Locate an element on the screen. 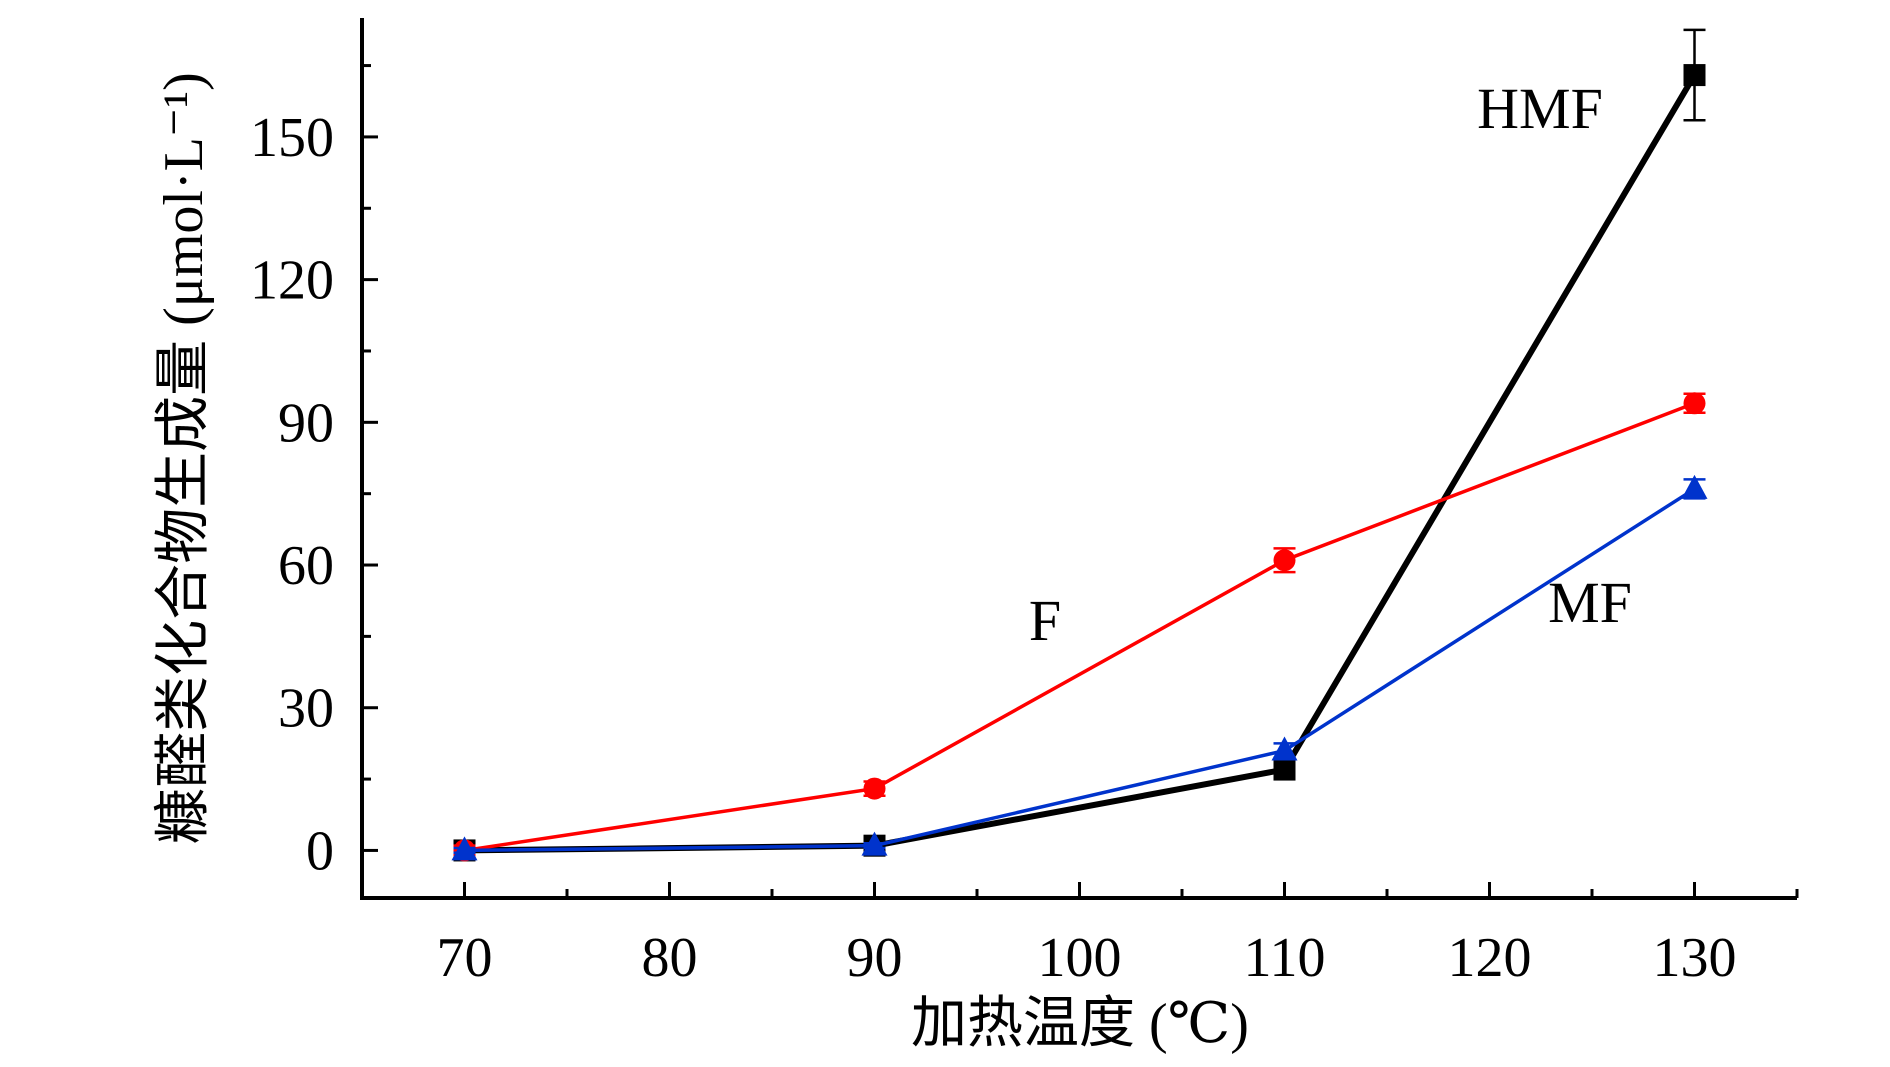 The image size is (1890, 1067). y-tick-label: 90 is located at coordinates (306, 423).